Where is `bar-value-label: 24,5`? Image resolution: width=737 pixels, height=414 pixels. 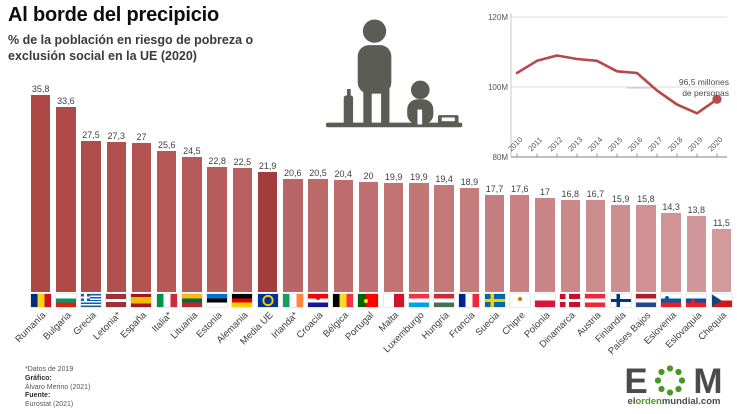
bar-value-label: 24,5 is located at coordinates (192, 151).